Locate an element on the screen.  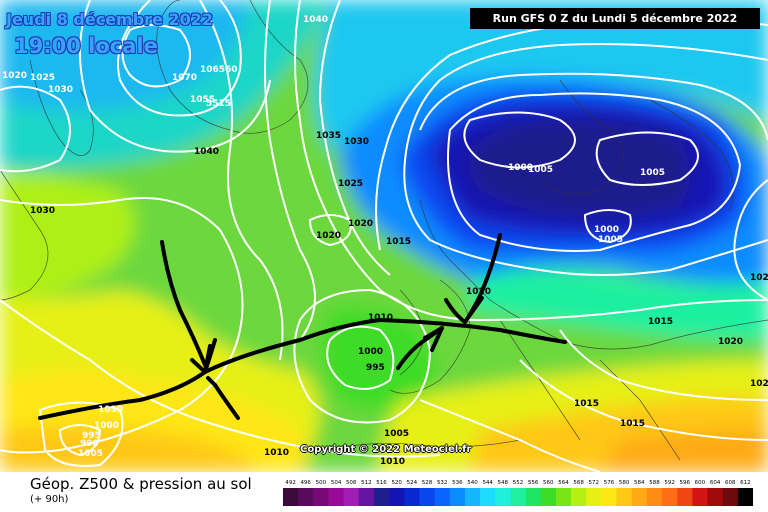
copyright-text: Copyright © 2022 Meteociel.fr is located at coordinates (386, 449).